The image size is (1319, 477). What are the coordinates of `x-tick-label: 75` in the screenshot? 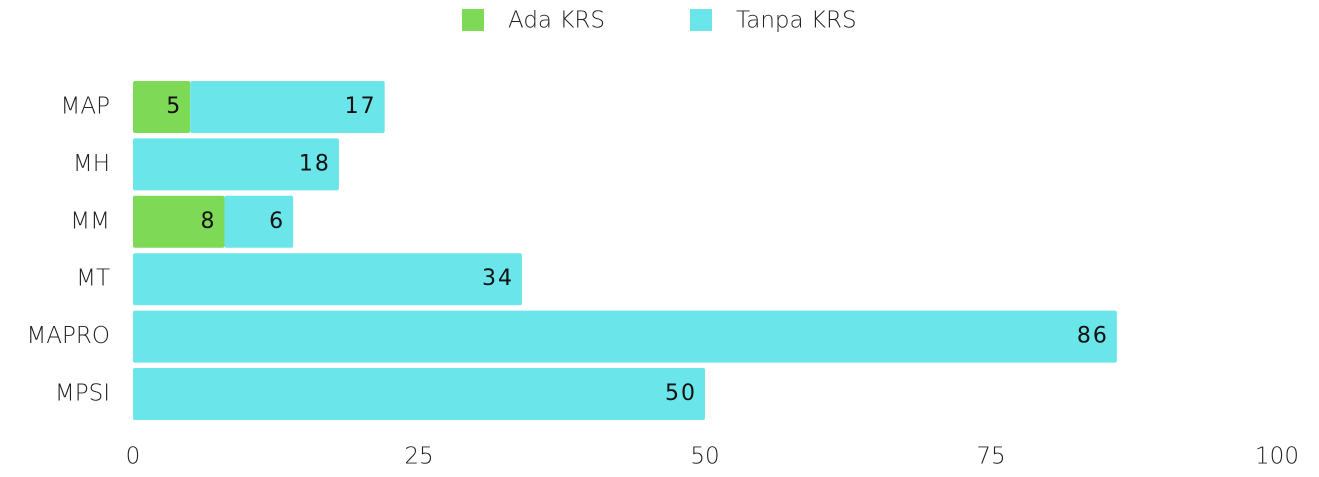 It's located at (990, 457).